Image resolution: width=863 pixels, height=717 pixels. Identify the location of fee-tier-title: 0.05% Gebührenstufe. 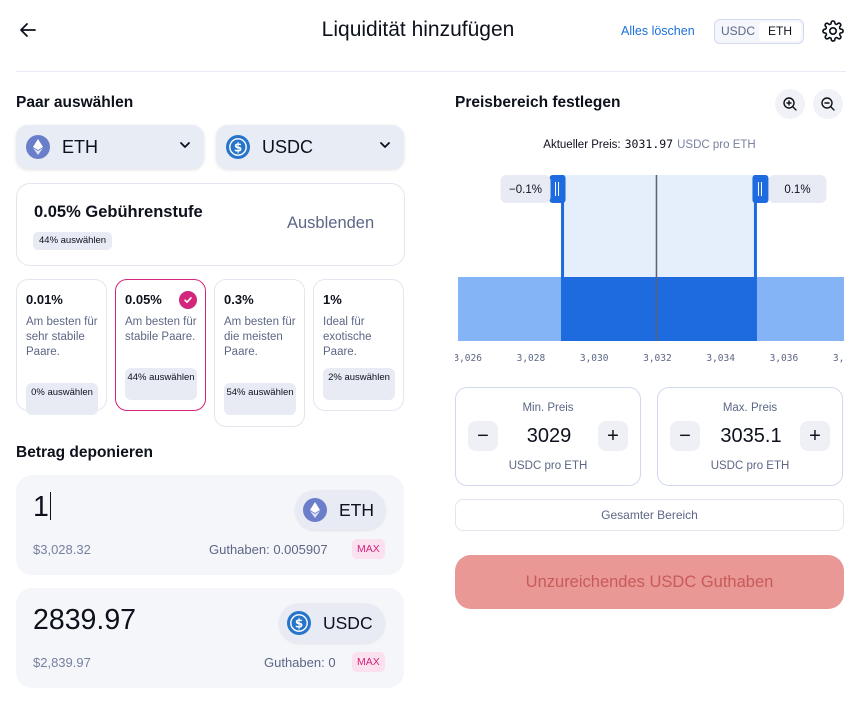
(118, 212).